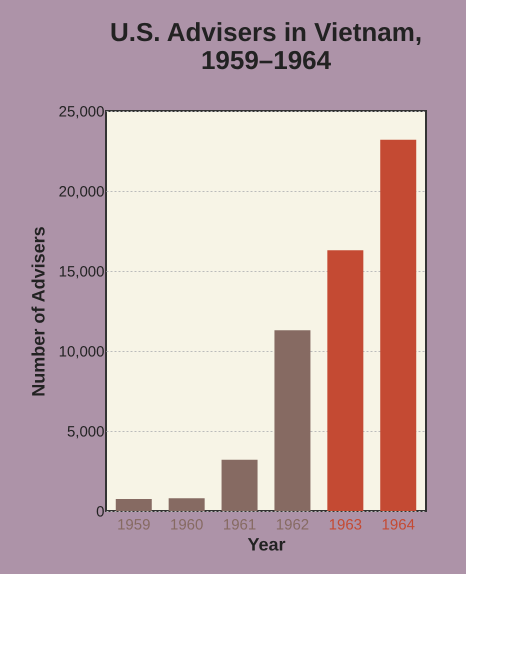 The image size is (515, 656). Describe the element at coordinates (81, 352) in the screenshot. I see `y-tick-label: 10,000` at that location.